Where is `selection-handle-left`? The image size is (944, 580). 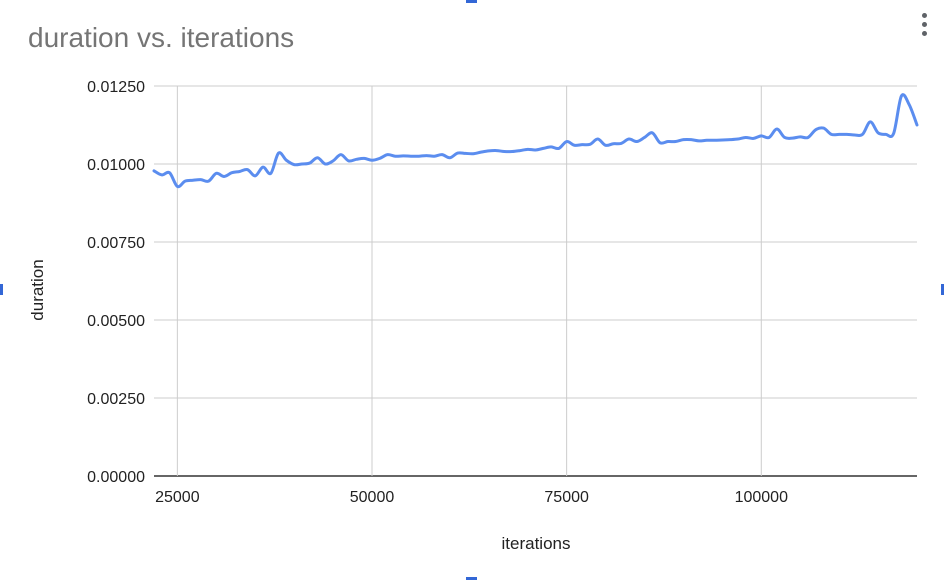 selection-handle-left is located at coordinates (1, 289).